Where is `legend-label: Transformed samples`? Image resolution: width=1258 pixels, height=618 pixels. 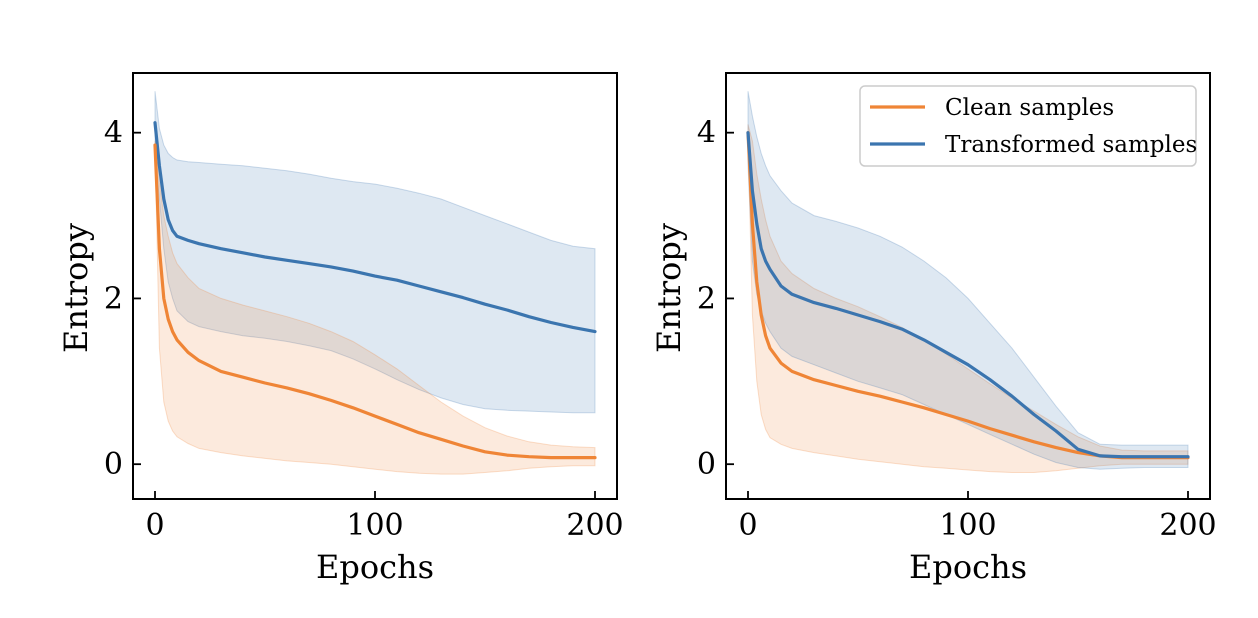
legend-label: Transformed samples is located at coordinates (1071, 145).